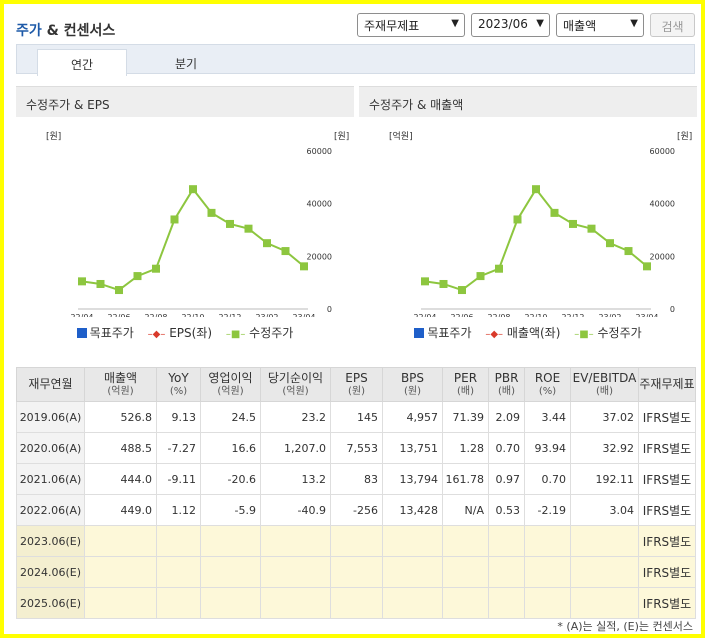 The image size is (705, 638). I want to click on column-header-label: YoY, so click(178, 377).